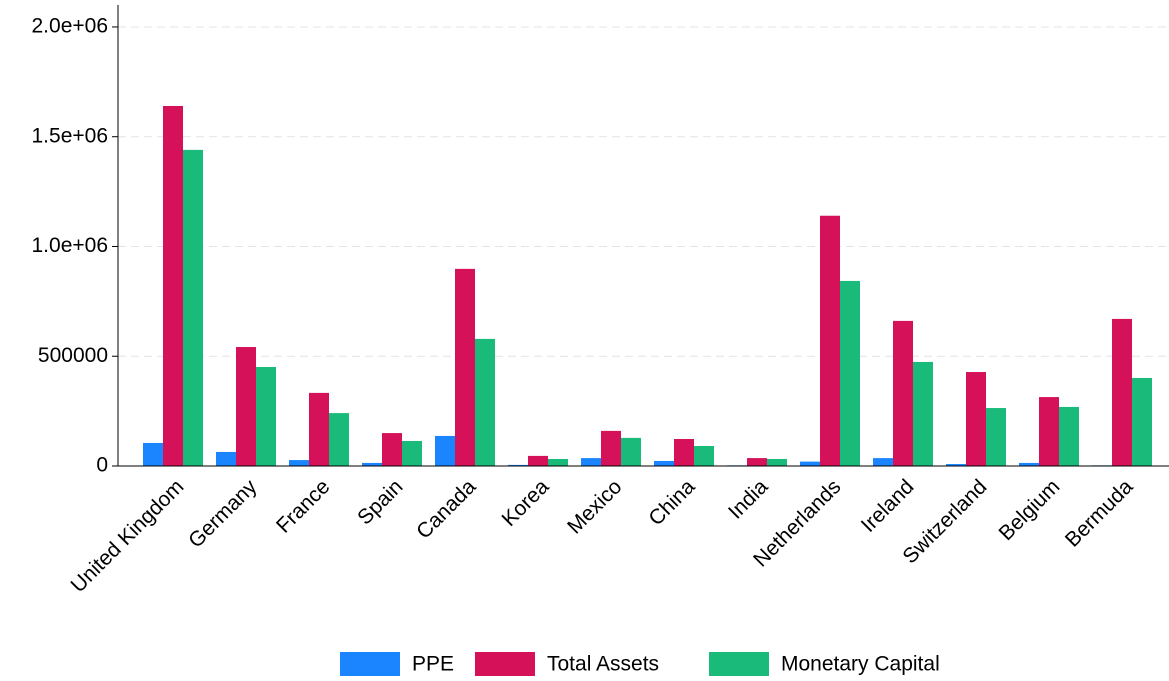  I want to click on legend-label: Monetary Capital, so click(860, 664).